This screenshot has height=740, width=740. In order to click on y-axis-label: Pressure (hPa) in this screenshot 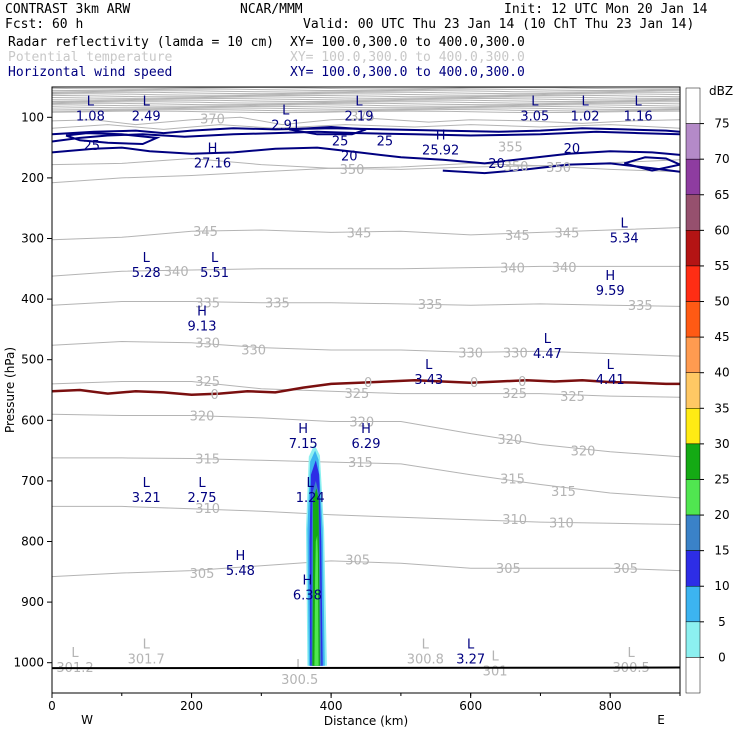, I will do `click(10, 390)`.